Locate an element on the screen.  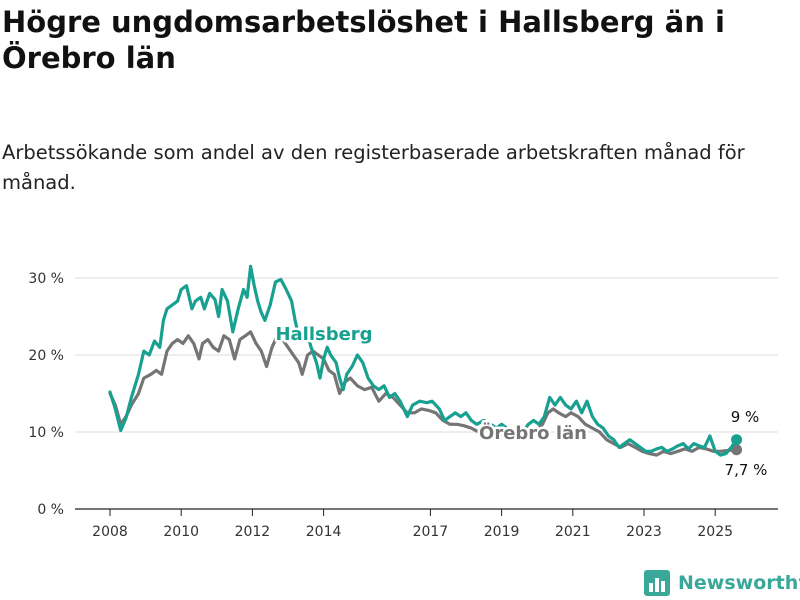
x-tick-label: 2023 is located at coordinates (644, 532).